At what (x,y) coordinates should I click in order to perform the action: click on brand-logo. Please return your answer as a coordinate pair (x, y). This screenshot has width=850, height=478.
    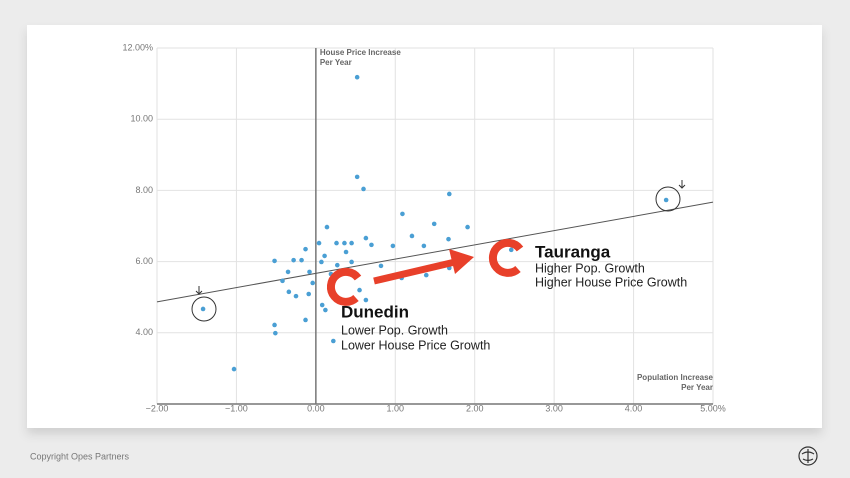
    Looking at the image, I should click on (808, 456).